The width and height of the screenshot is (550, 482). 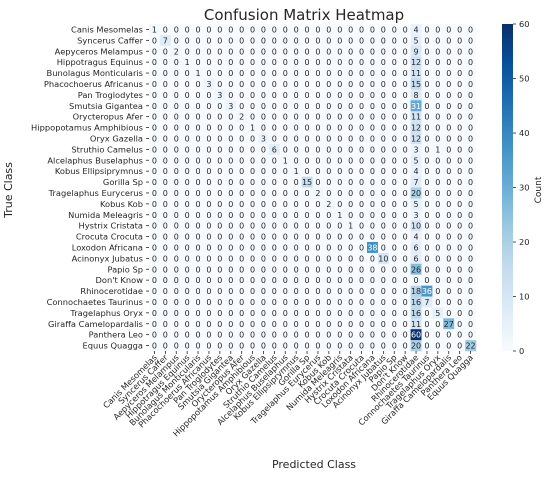 I want to click on cell-value-label: 16, so click(x=416, y=302).